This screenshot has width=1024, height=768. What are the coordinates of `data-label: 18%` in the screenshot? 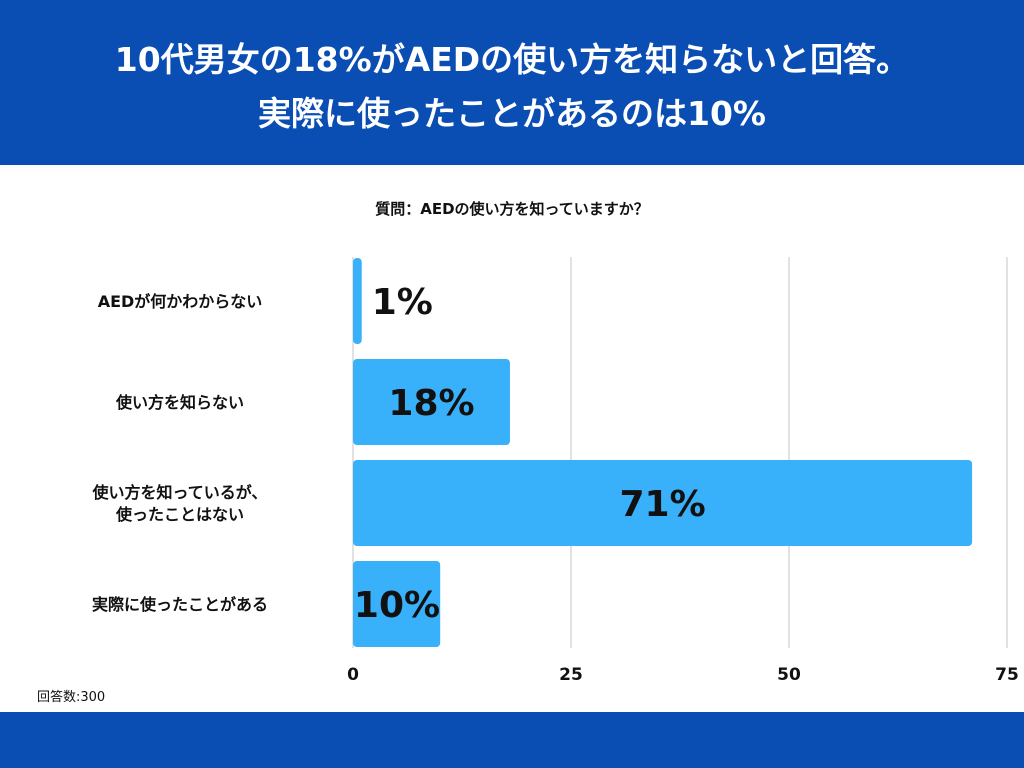 It's located at (431, 403).